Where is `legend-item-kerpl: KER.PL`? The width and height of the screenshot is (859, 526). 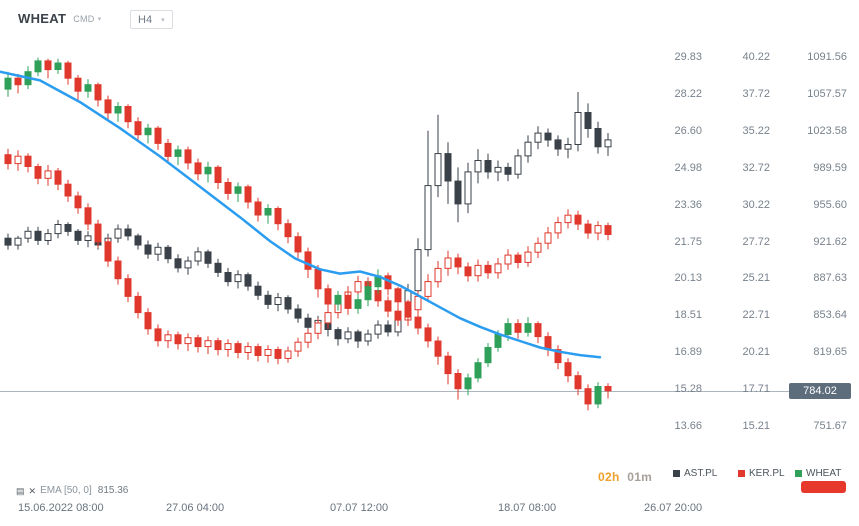 legend-item-kerpl: KER.PL is located at coordinates (761, 473).